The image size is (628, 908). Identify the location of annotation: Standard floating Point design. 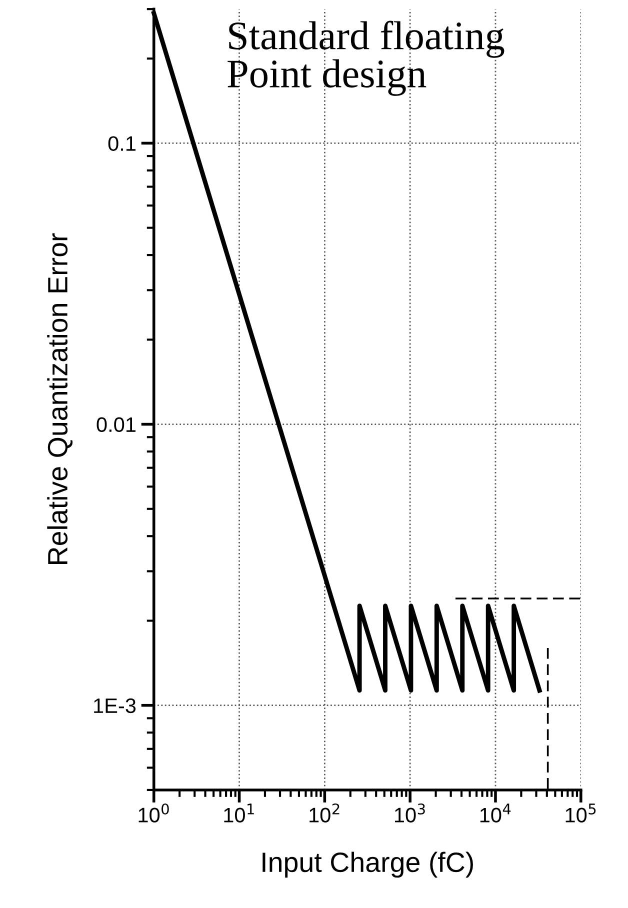
(366, 58).